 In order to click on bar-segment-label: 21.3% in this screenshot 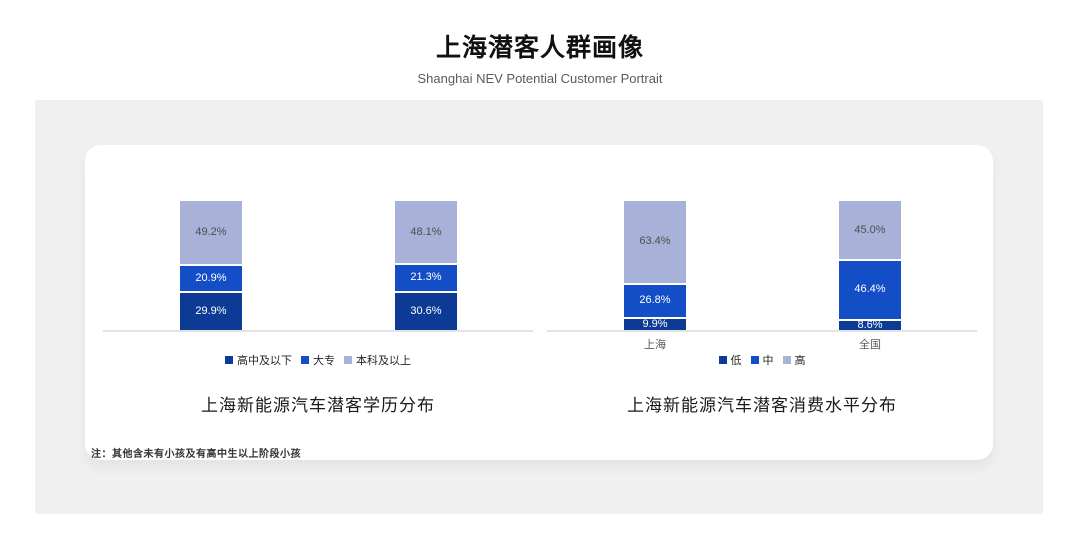, I will do `click(426, 277)`.